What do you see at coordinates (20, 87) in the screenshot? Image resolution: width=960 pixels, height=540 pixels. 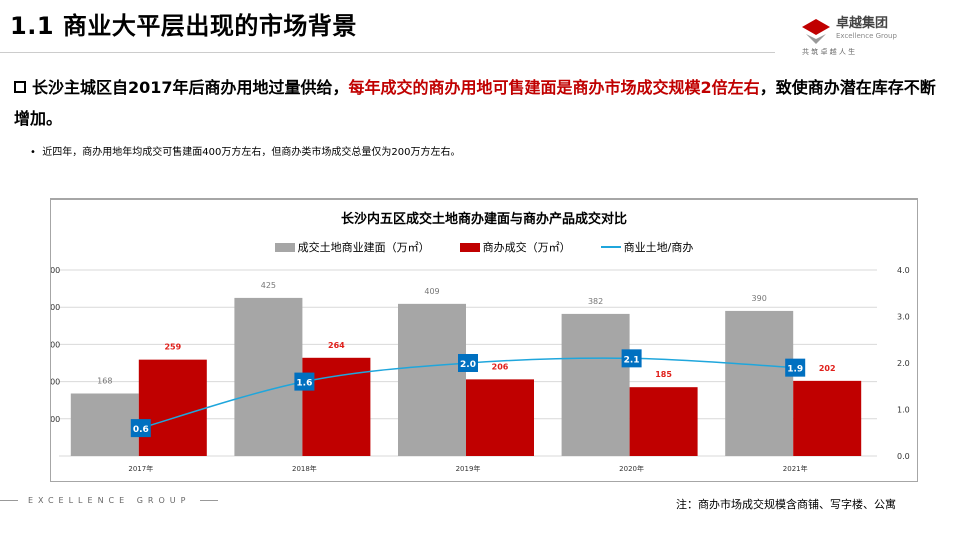 I see `square-bullet-icon` at bounding box center [20, 87].